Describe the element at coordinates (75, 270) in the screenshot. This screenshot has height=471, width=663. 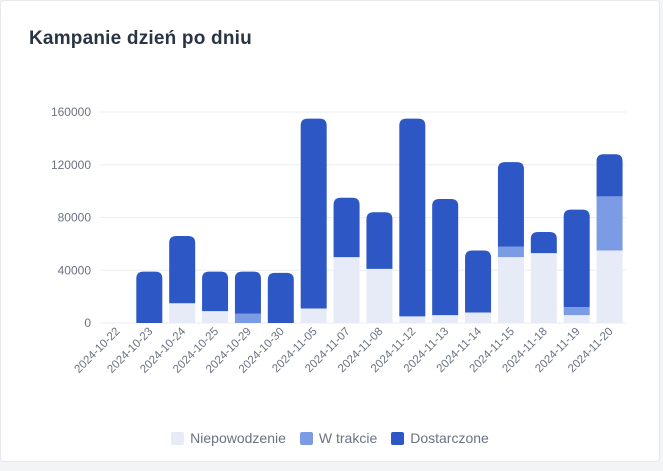
I see `y-tick-label: 40000` at that location.